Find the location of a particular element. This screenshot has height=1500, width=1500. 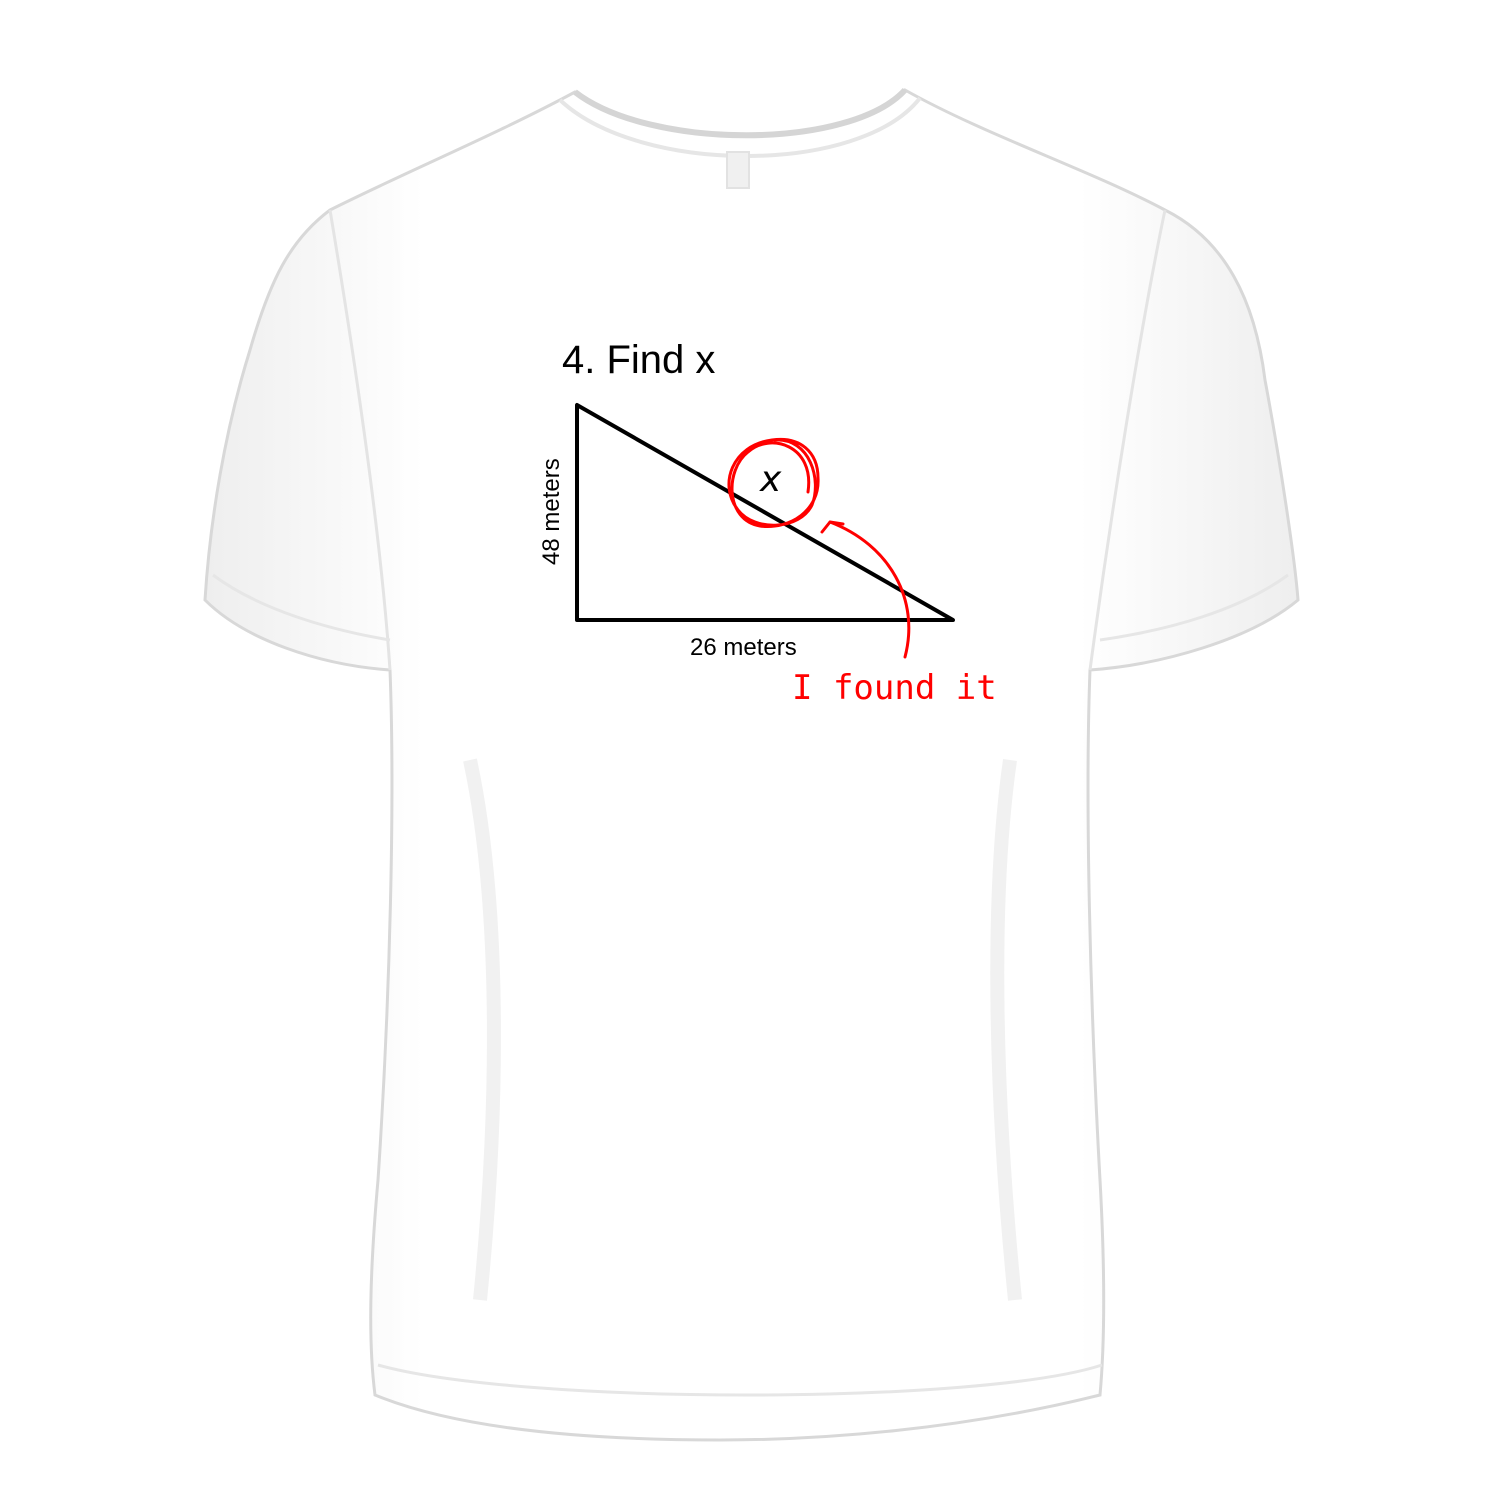

red-arrow is located at coordinates (869, 589).